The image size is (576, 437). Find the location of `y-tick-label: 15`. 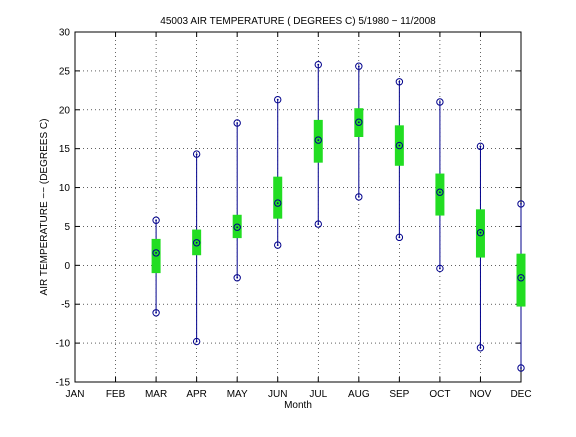

y-tick-label: 15 is located at coordinates (65, 149).